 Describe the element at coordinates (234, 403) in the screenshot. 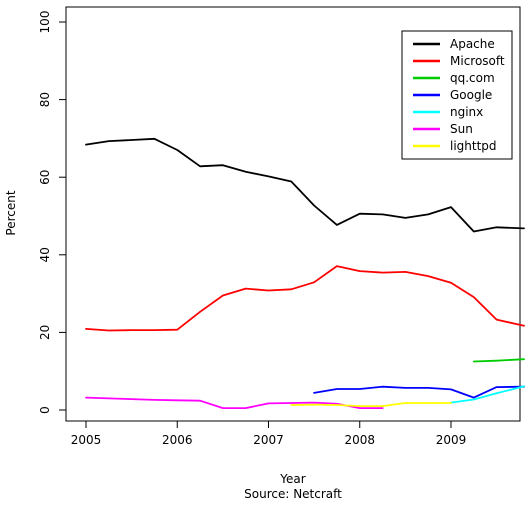

I see `series-line-sun` at that location.